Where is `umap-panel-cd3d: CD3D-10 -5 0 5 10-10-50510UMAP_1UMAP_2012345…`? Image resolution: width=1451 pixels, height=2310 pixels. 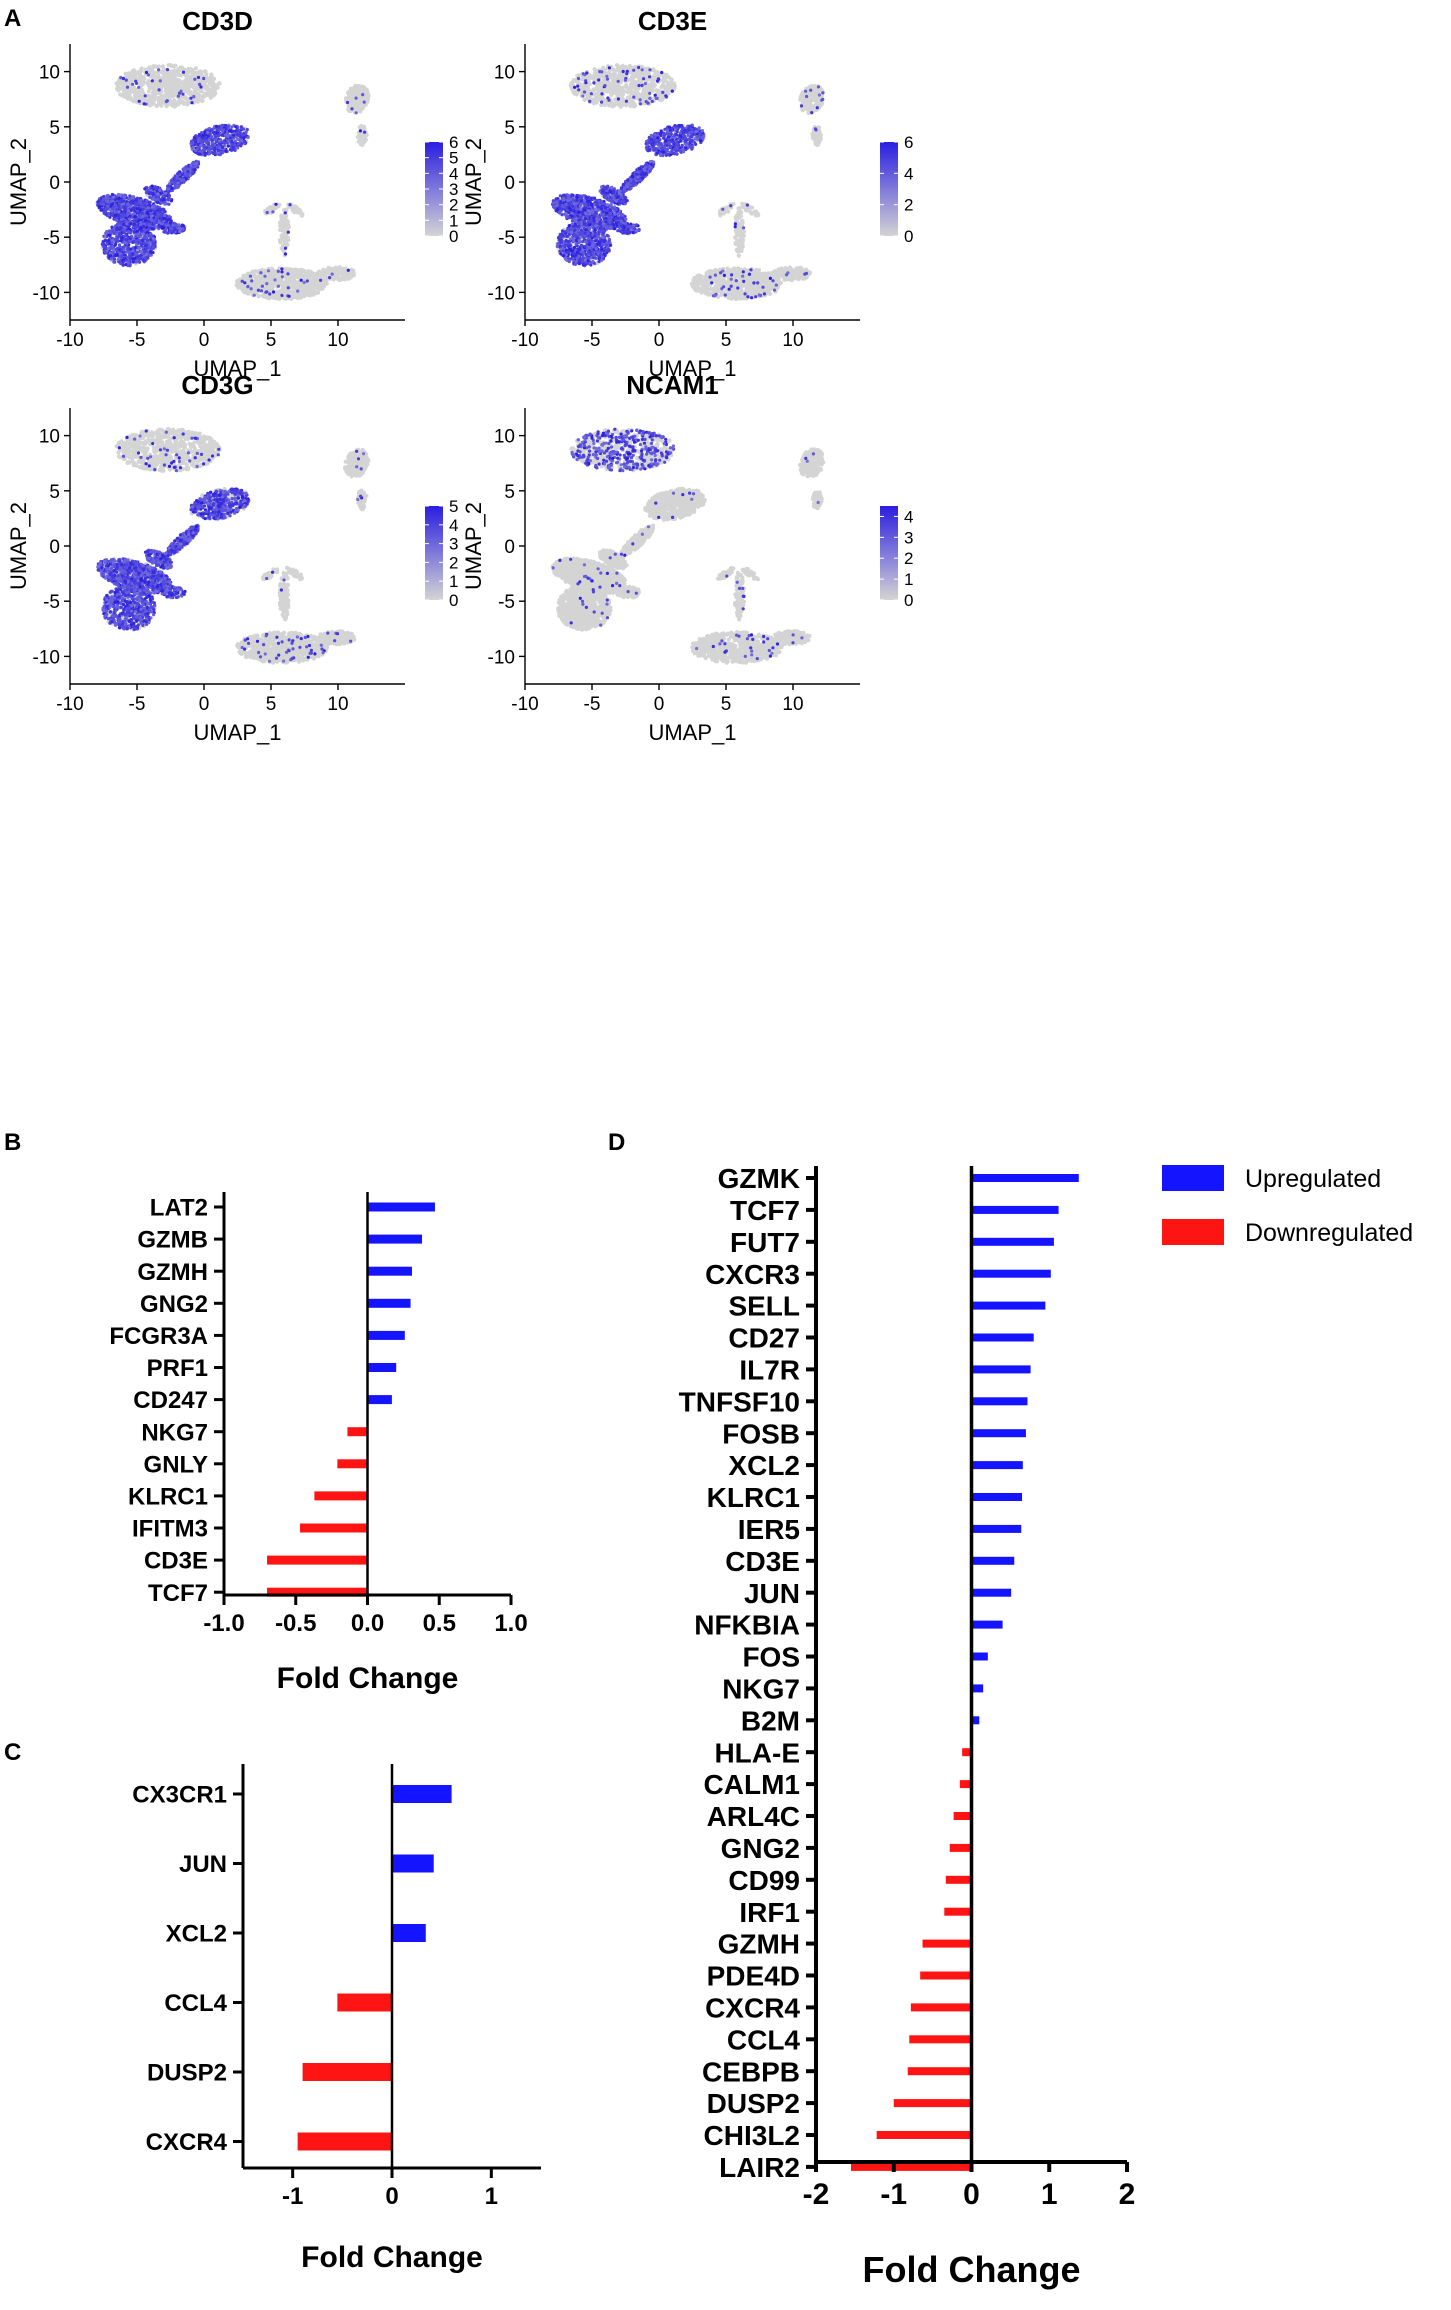
umap-panel-cd3d: CD3D-10 -5 0 5 10-10-50510UMAP_1UMAP_2012345… is located at coordinates (232, 193).